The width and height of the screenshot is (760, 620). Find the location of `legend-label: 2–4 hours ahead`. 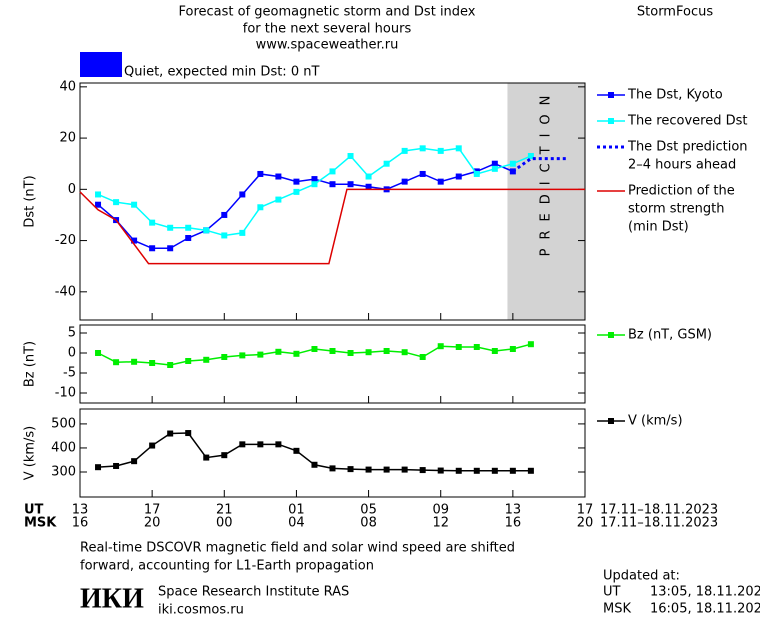

legend-label: 2–4 hours ahead is located at coordinates (682, 165).